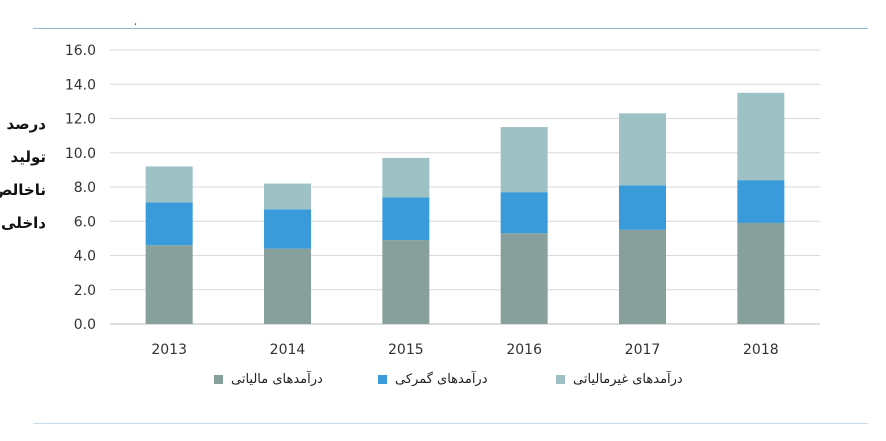 The width and height of the screenshot is (886, 441). Describe the element at coordinates (288, 350) in the screenshot. I see `x-tick-label: 2014` at that location.